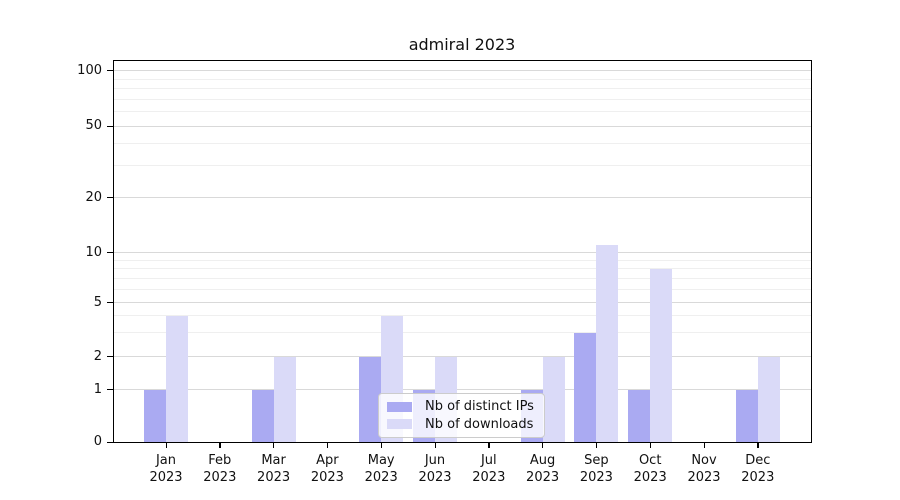 This screenshot has height=500, width=900. I want to click on bar-distinct-ips-dec, so click(746, 415).